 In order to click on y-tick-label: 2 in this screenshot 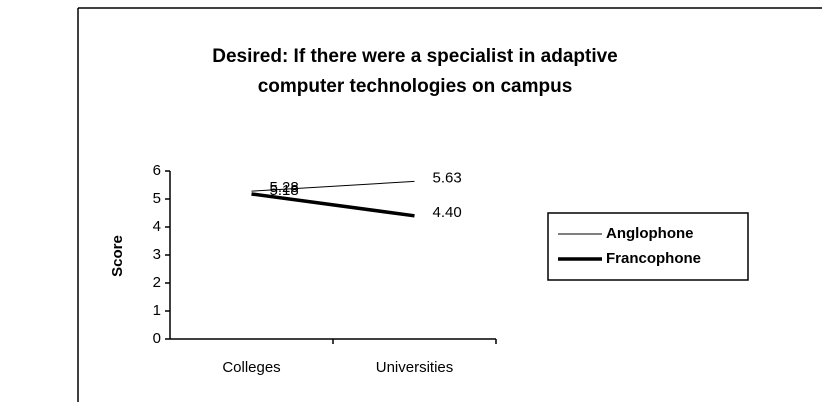, I will do `click(157, 282)`.